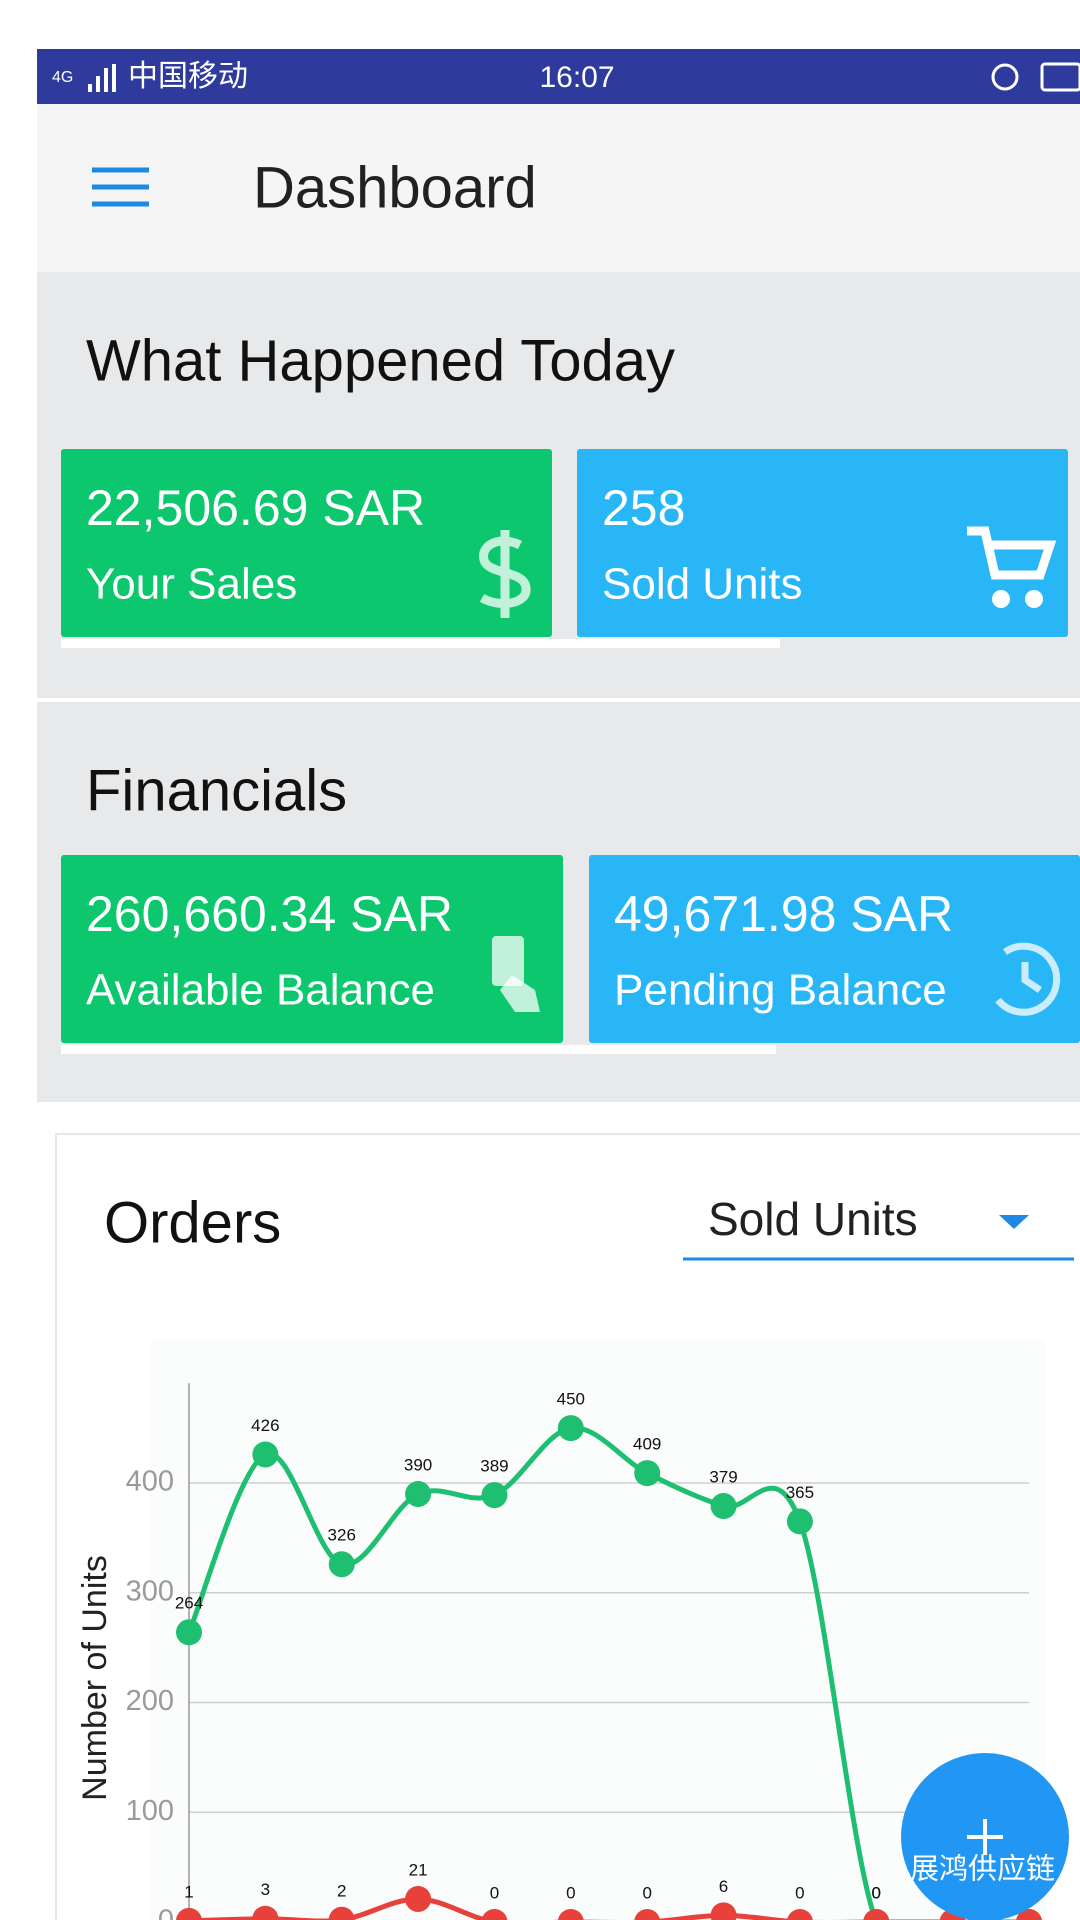 The width and height of the screenshot is (1080, 1920). I want to click on data-label: 2, so click(341, 1890).